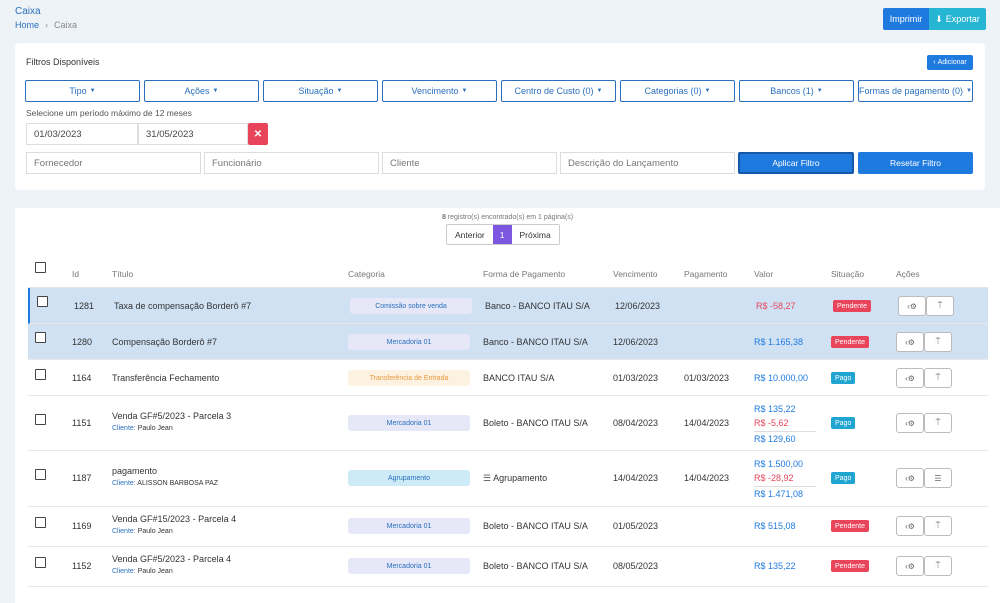  I want to click on dropdown-vencimento: Vencimento ▼, so click(439, 91).